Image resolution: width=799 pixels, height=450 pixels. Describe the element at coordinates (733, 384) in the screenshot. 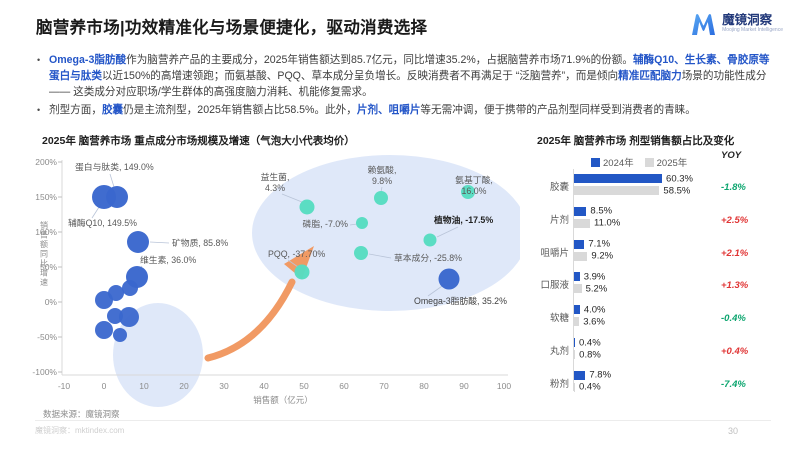

I see `yoy-value: -7.4%` at that location.